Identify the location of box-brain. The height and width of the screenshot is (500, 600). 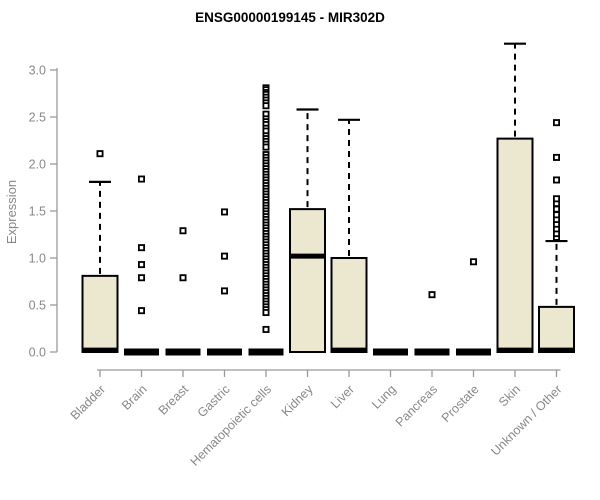
(141, 352).